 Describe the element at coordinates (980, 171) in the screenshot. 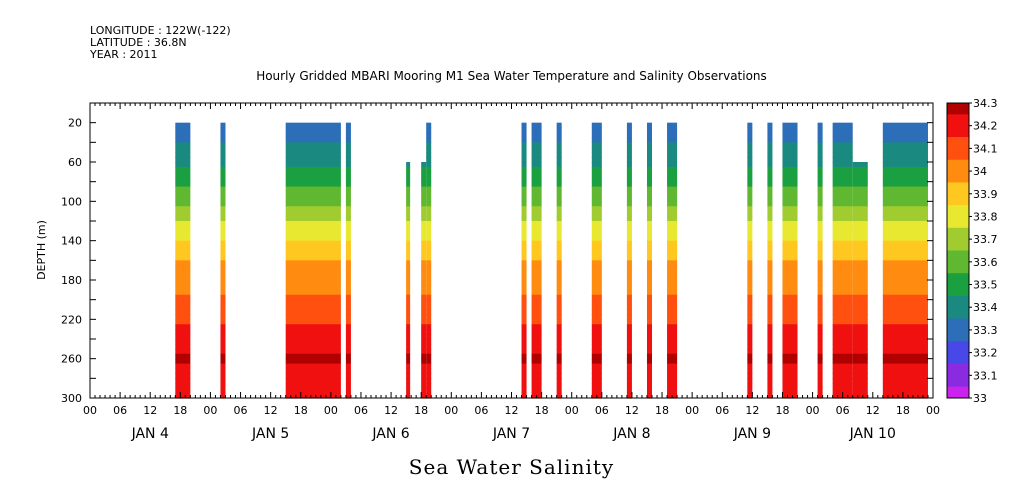

I see `colorbar-label: 34` at that location.